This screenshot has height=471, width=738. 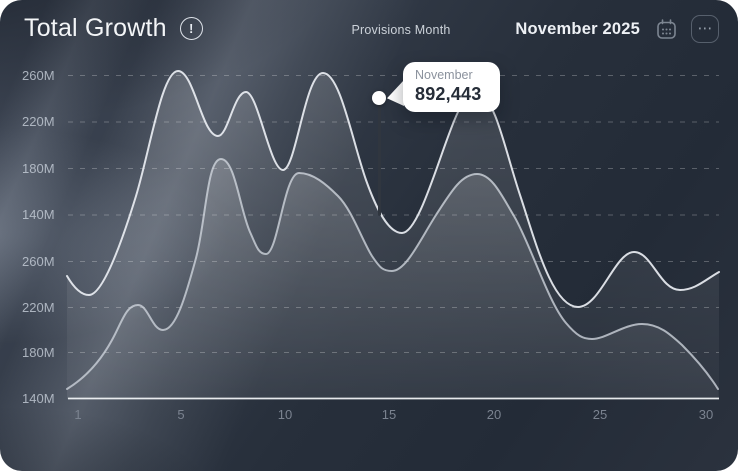 I want to click on x-axis-label: 10, so click(x=285, y=414).